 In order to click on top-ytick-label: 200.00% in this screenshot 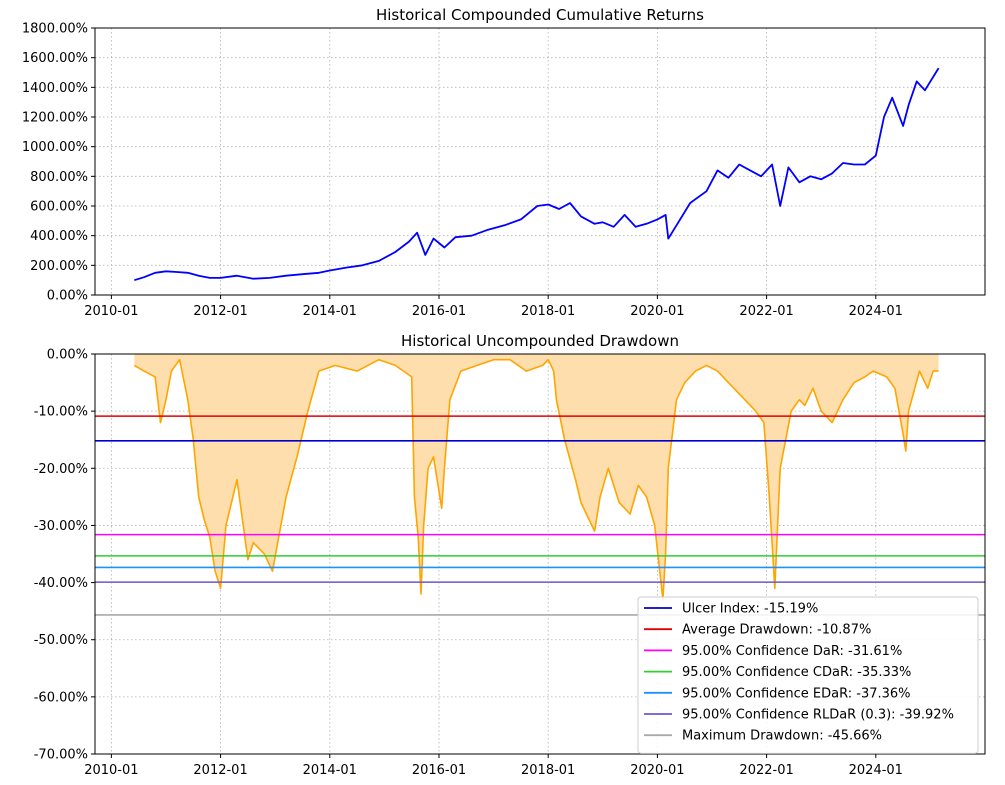, I will do `click(59, 266)`.